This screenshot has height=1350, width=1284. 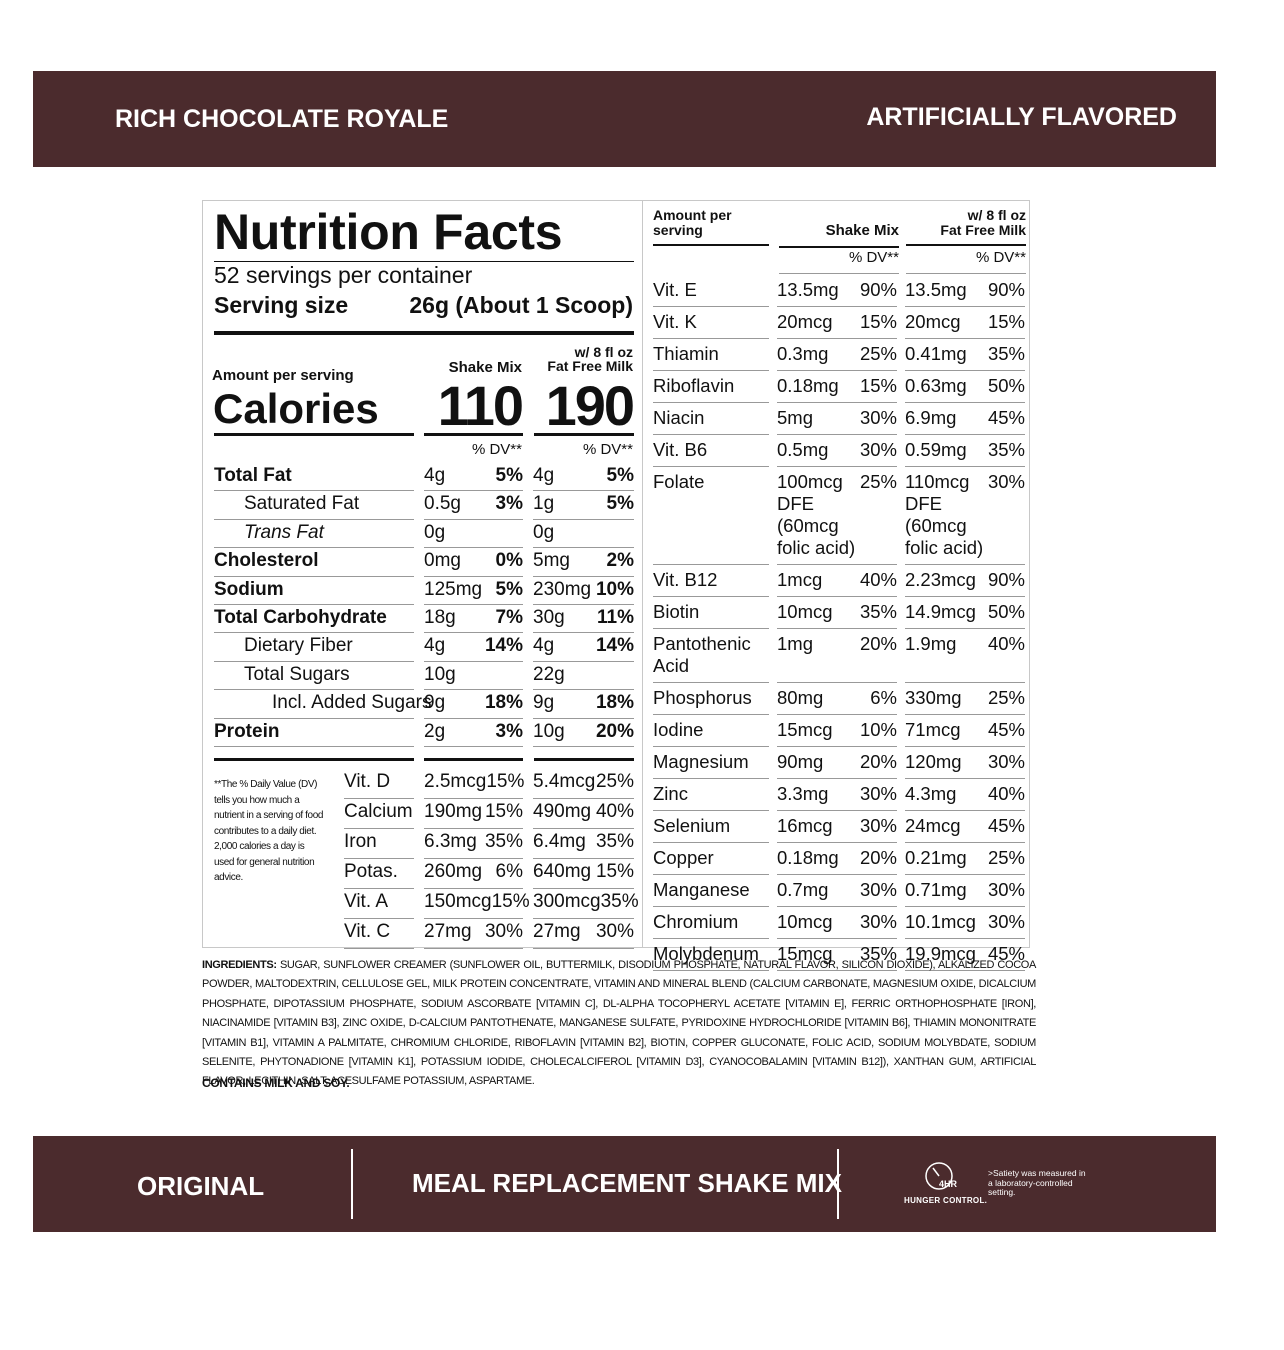 I want to click on value-cell: 0.41mg 35%, so click(x=965, y=355).